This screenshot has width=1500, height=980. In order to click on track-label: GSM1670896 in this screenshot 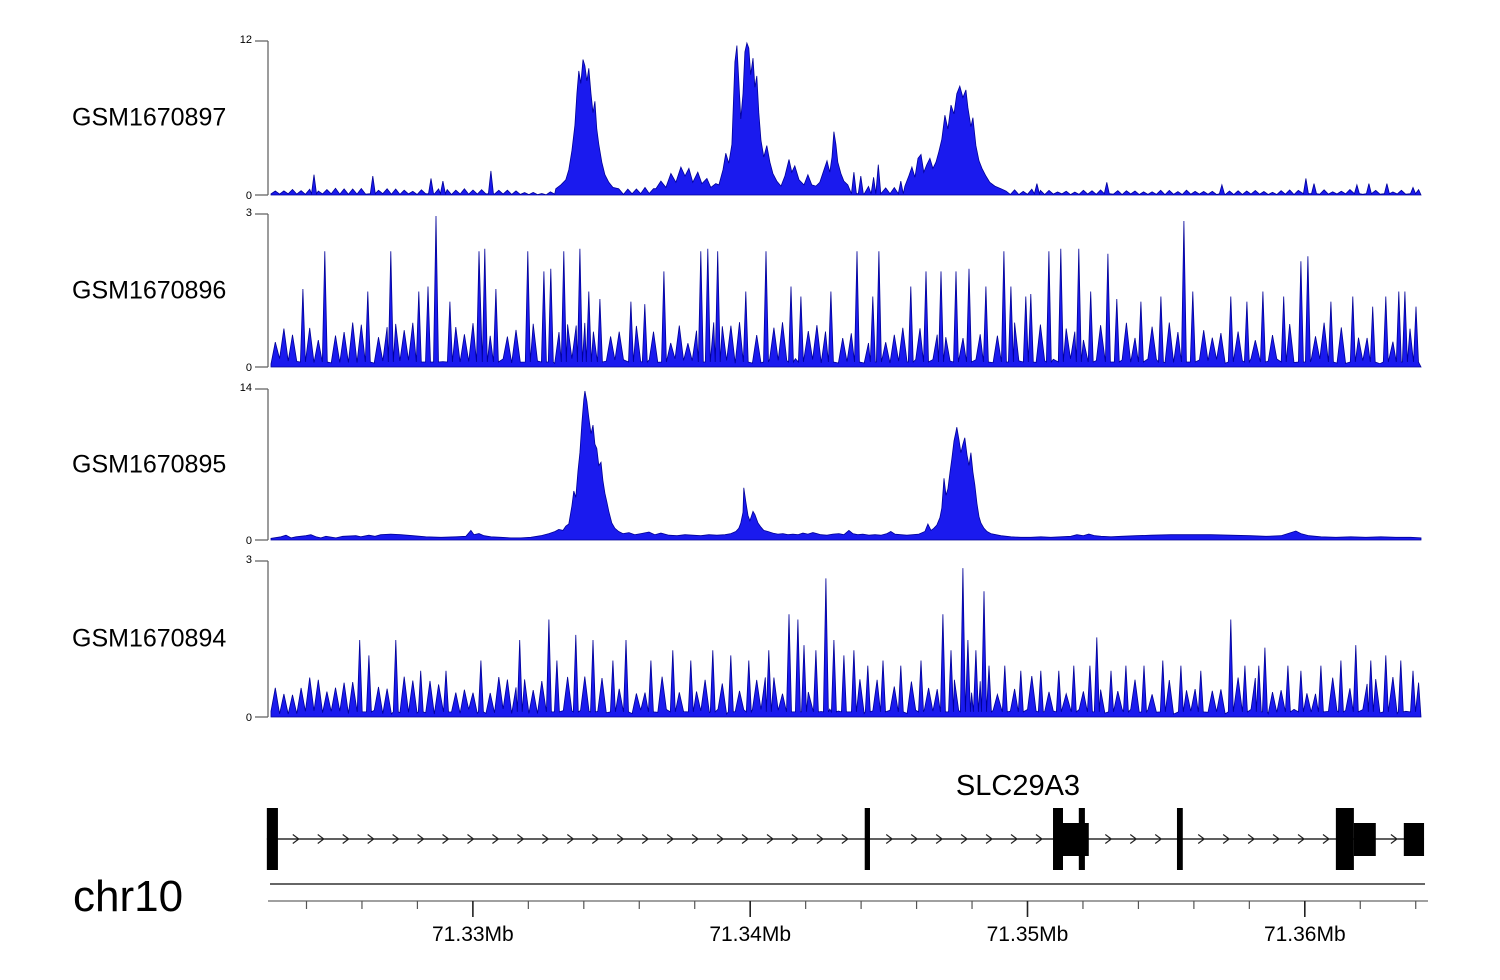, I will do `click(149, 290)`.